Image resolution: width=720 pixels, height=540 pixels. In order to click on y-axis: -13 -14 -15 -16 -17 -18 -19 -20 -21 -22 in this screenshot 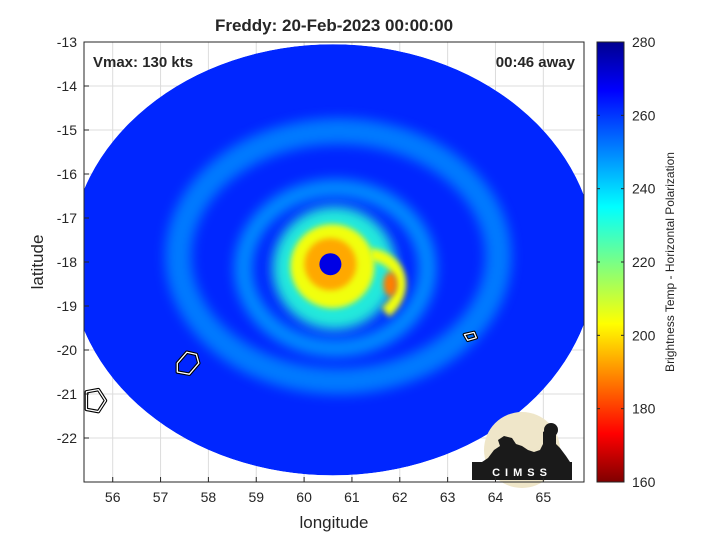, I will do `click(73, 240)`.